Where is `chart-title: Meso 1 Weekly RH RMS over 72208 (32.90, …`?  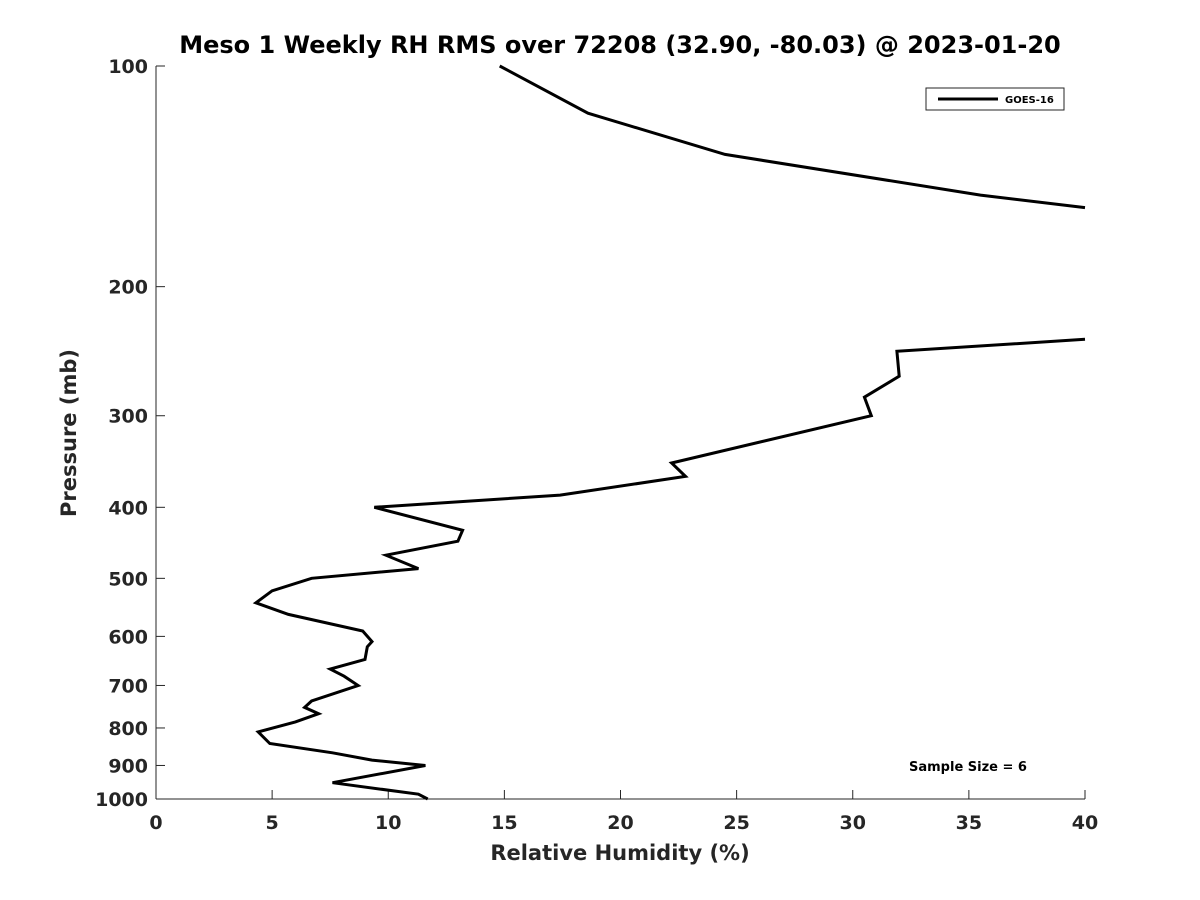
chart-title: Meso 1 Weekly RH RMS over 72208 (32.90, … is located at coordinates (620, 45).